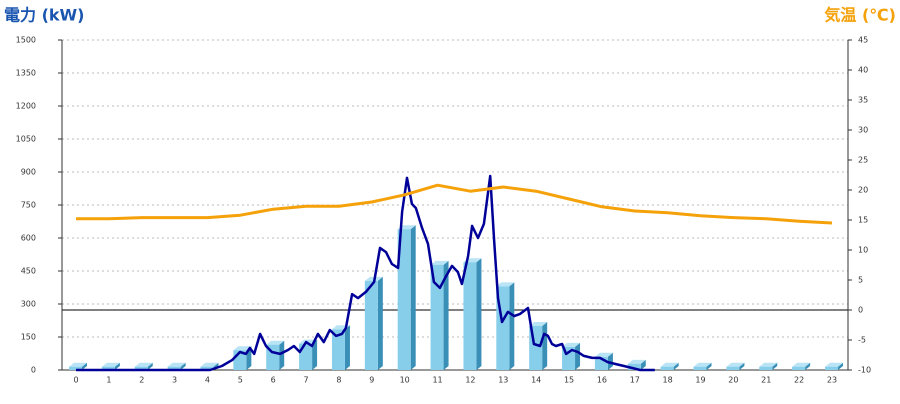  I want to click on x-tick-label: 14, so click(536, 380).